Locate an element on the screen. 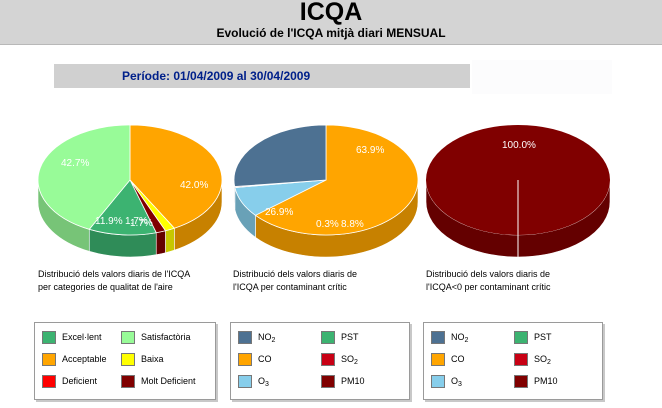 This screenshot has height=408, width=662. pie-chart-categories: 42.0%1.7%1.7%11.9%42.7% is located at coordinates (130, 191).